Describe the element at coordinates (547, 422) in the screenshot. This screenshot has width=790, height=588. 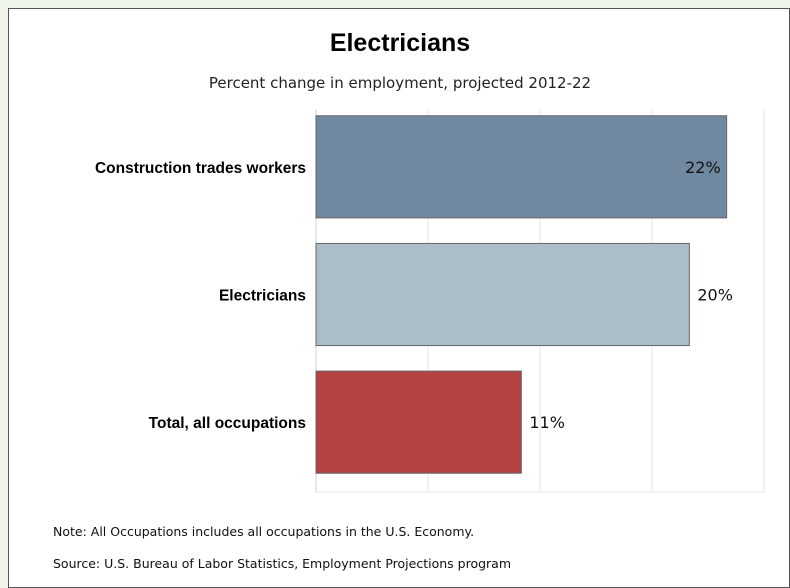
I see `value-label: 11%` at that location.